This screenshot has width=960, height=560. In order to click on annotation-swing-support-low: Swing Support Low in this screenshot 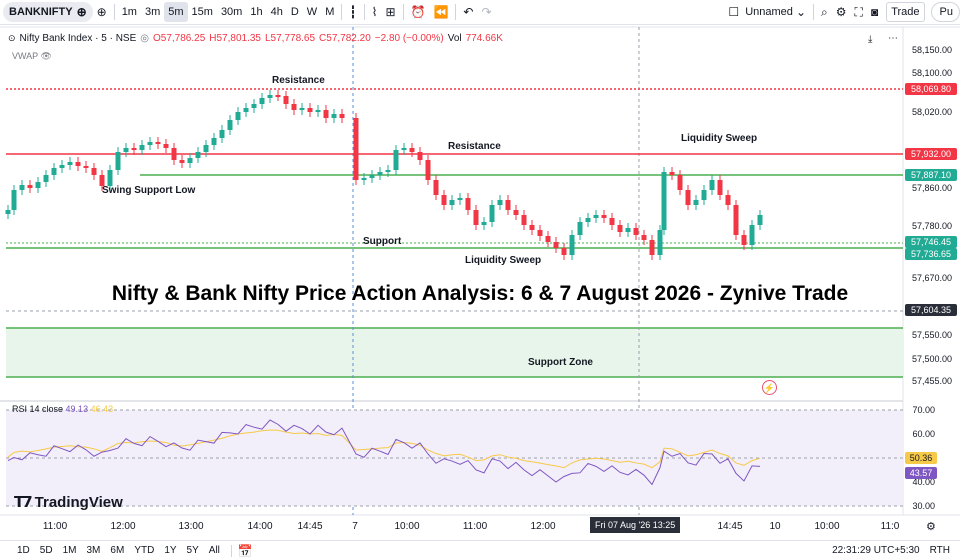, I will do `click(149, 190)`.